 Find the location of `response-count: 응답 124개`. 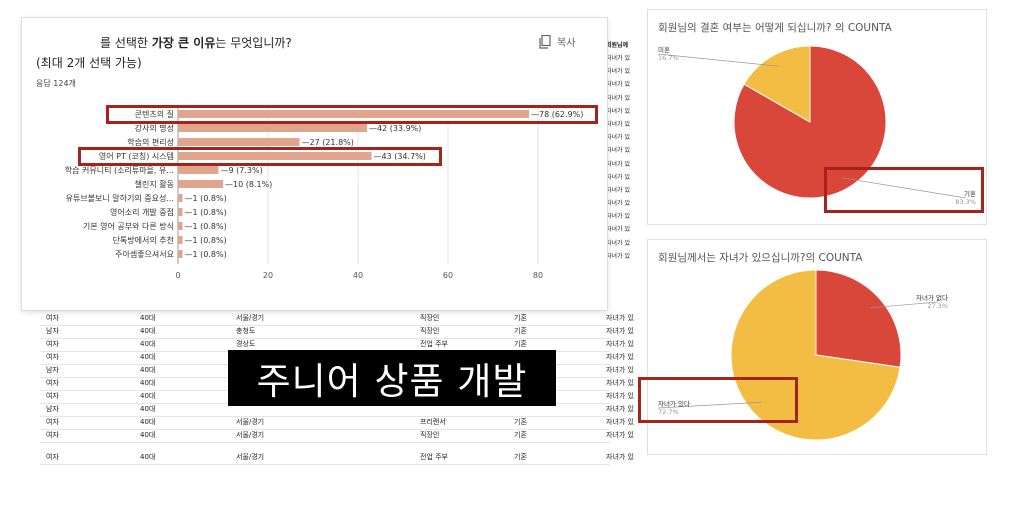

response-count: 응답 124개 is located at coordinates (56, 83).